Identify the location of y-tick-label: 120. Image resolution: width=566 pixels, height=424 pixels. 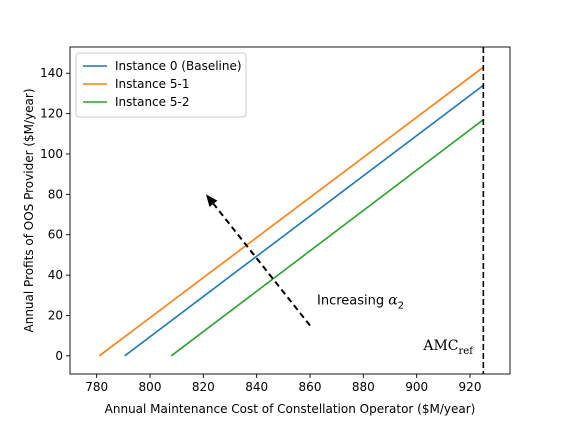
(51, 114).